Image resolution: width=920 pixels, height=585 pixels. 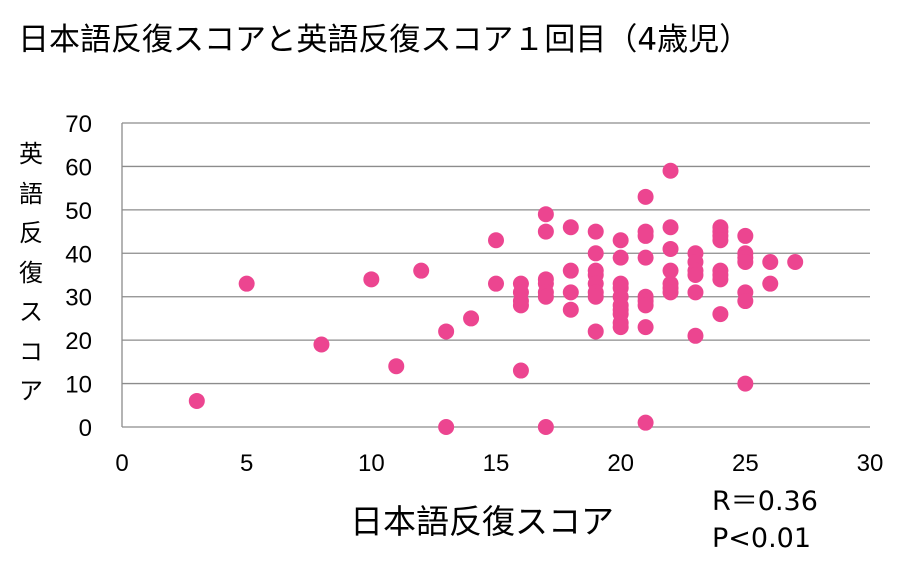 What do you see at coordinates (371, 463) in the screenshot?
I see `x-tick-label: 10` at bounding box center [371, 463].